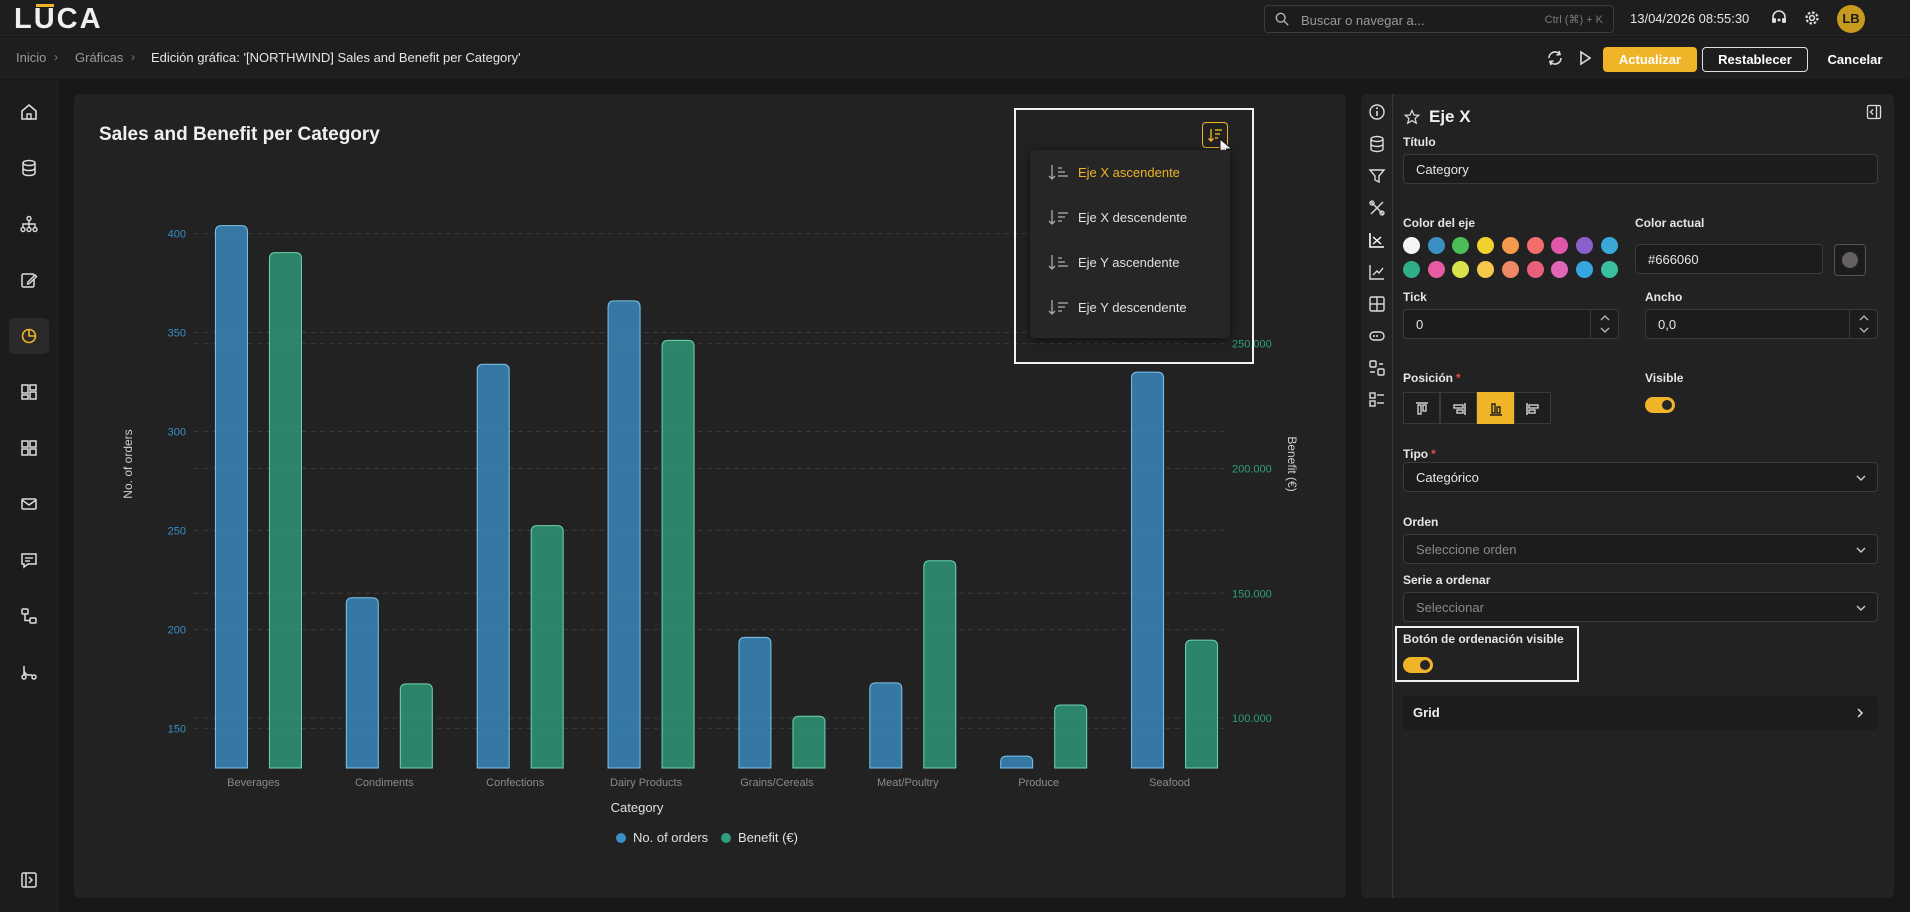  I want to click on visible-label: Visible, so click(1664, 378).